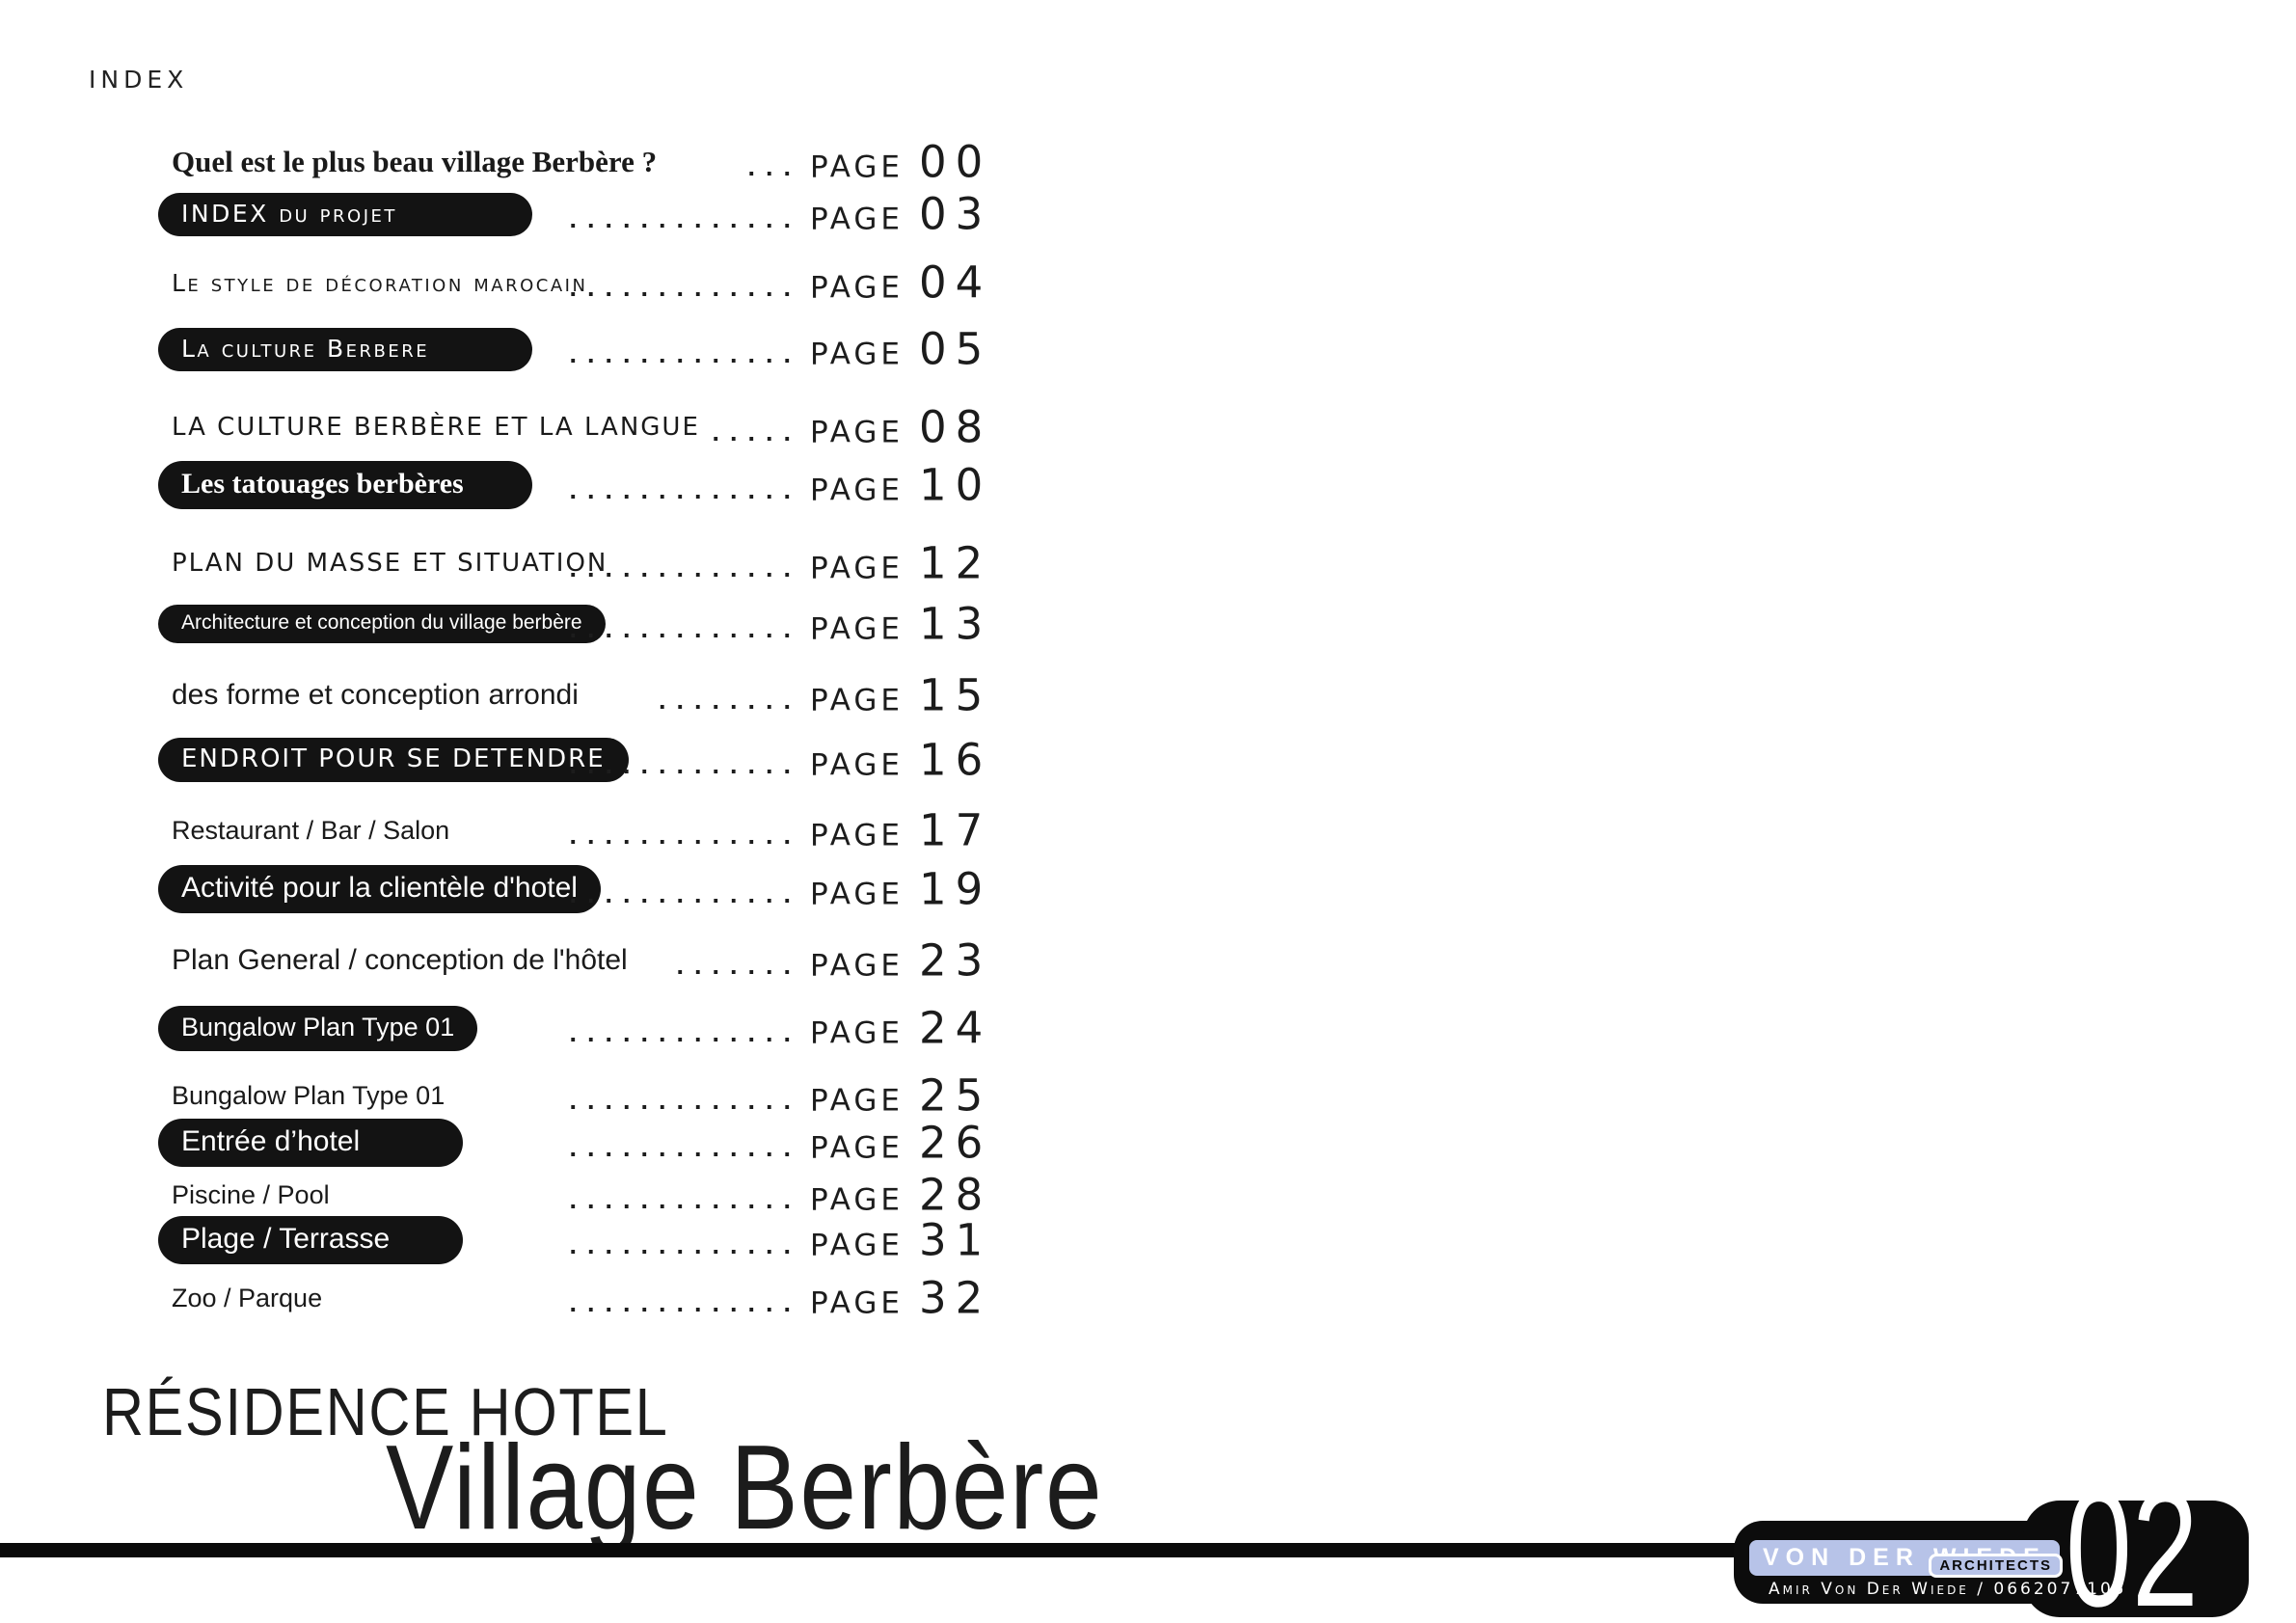 The image size is (2296, 1623). What do you see at coordinates (900, 283) in the screenshot?
I see `page-reference: PAGE 04` at bounding box center [900, 283].